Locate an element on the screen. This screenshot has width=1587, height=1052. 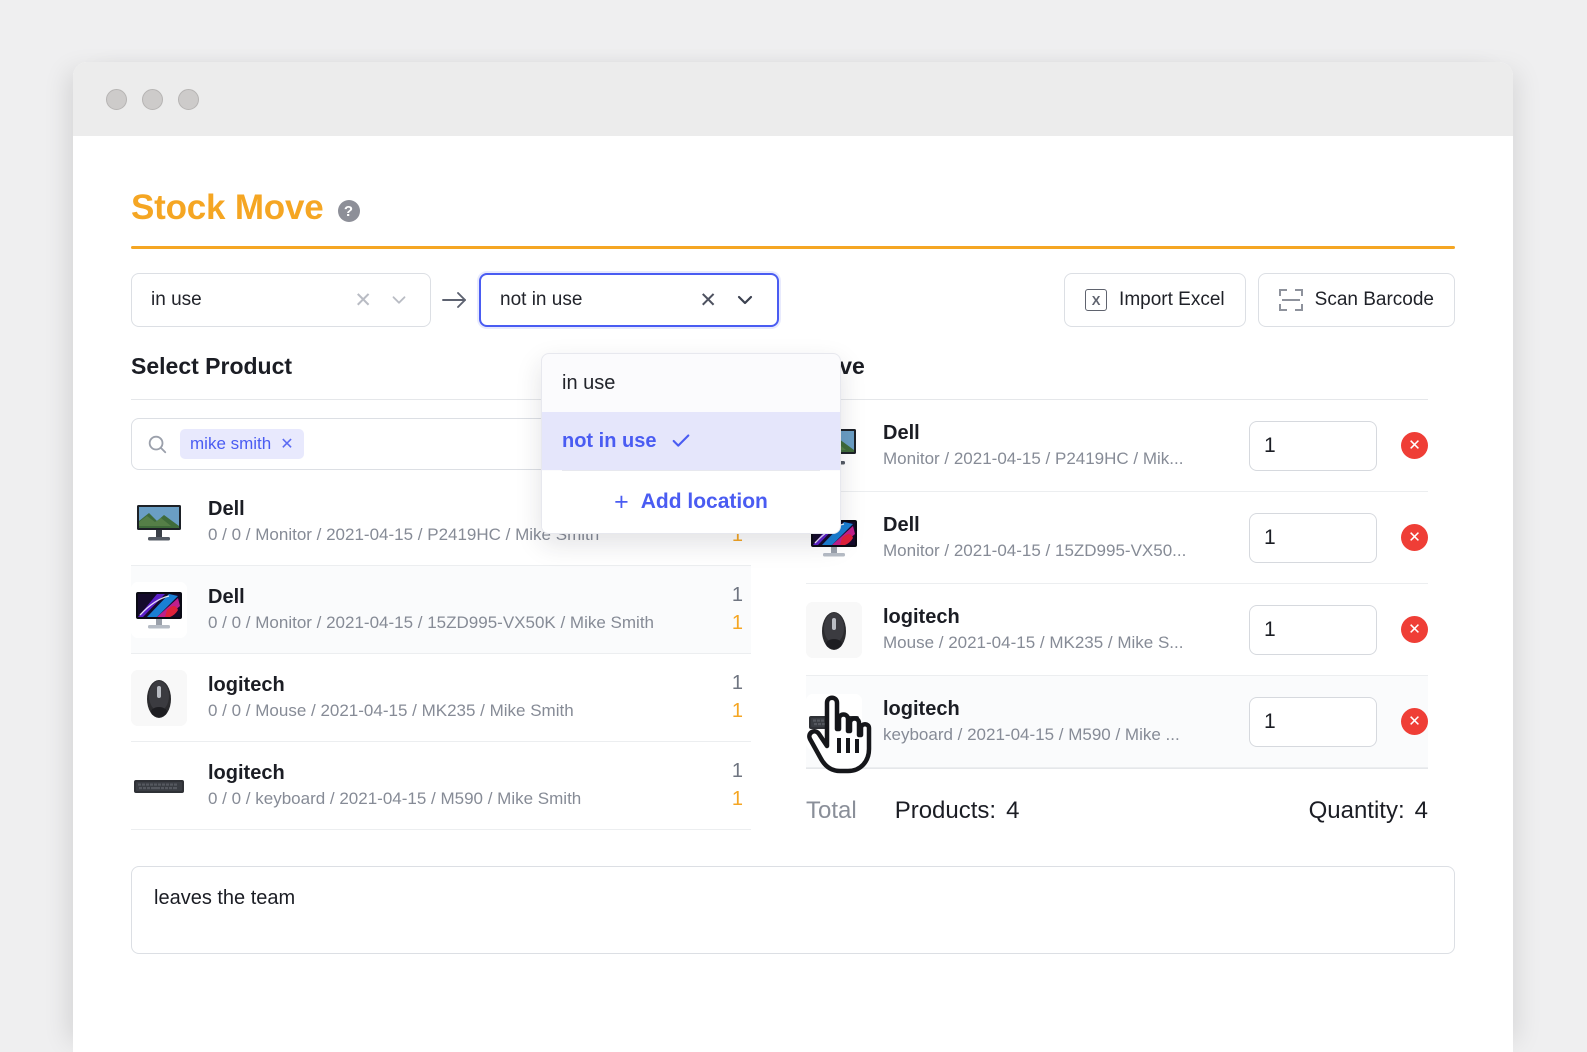
total-products-label: Products: is located at coordinates (945, 810).